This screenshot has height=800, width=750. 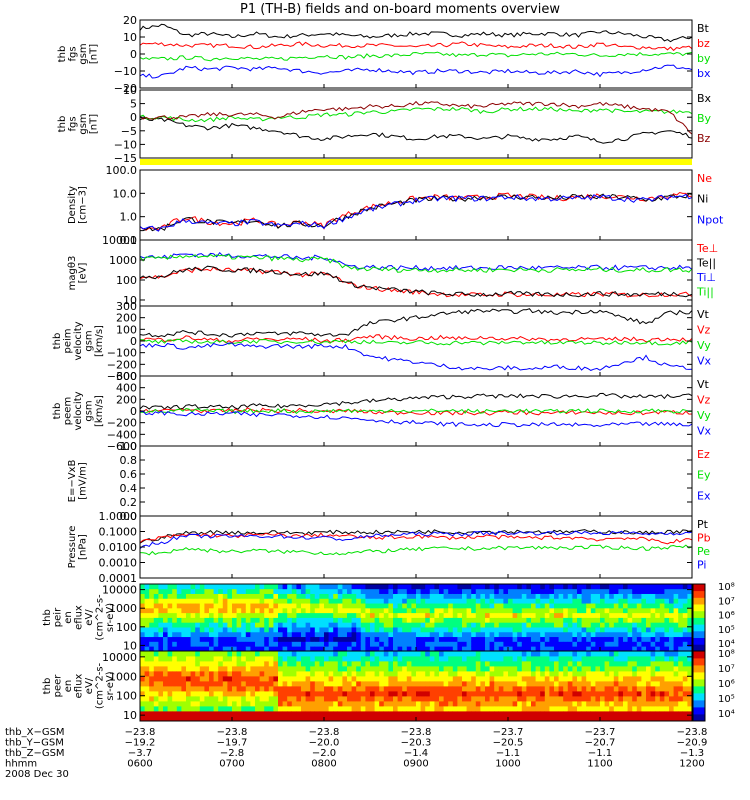 What do you see at coordinates (83, 53) in the screenshot?
I see `y-axis-label: gsm` at bounding box center [83, 53].